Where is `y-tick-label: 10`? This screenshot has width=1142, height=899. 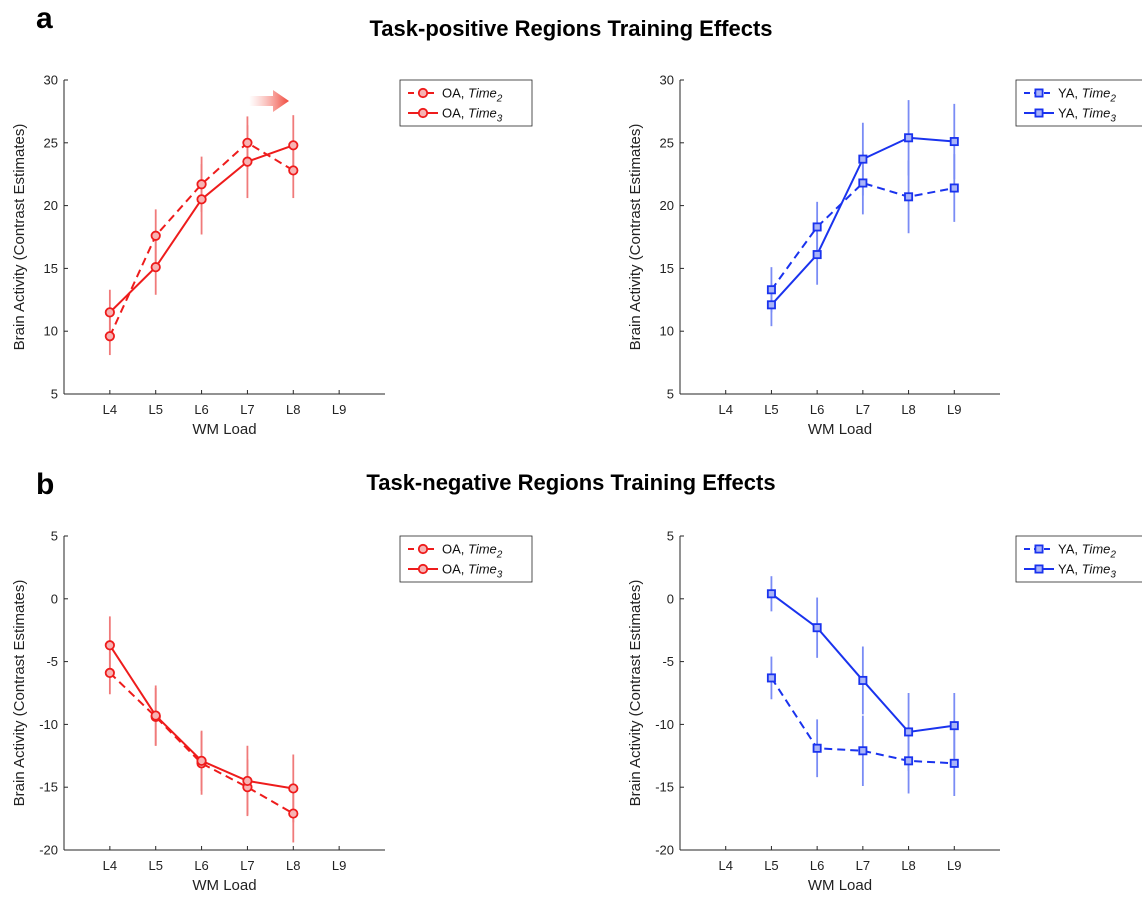 y-tick-label: 10 is located at coordinates (51, 331).